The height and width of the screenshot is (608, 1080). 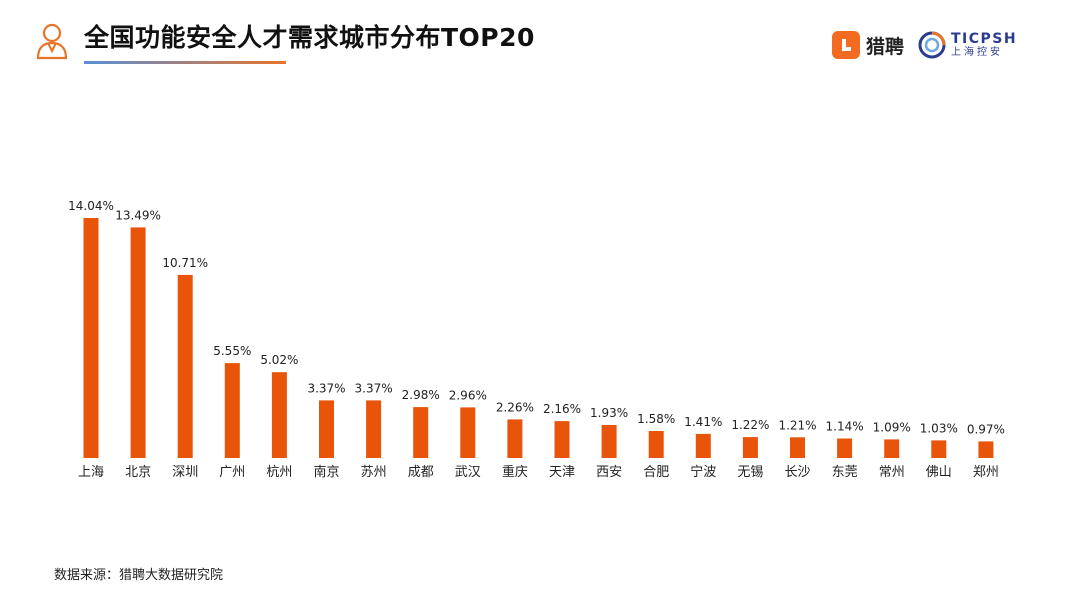 What do you see at coordinates (797, 447) in the screenshot?
I see `bar-长沙` at bounding box center [797, 447].